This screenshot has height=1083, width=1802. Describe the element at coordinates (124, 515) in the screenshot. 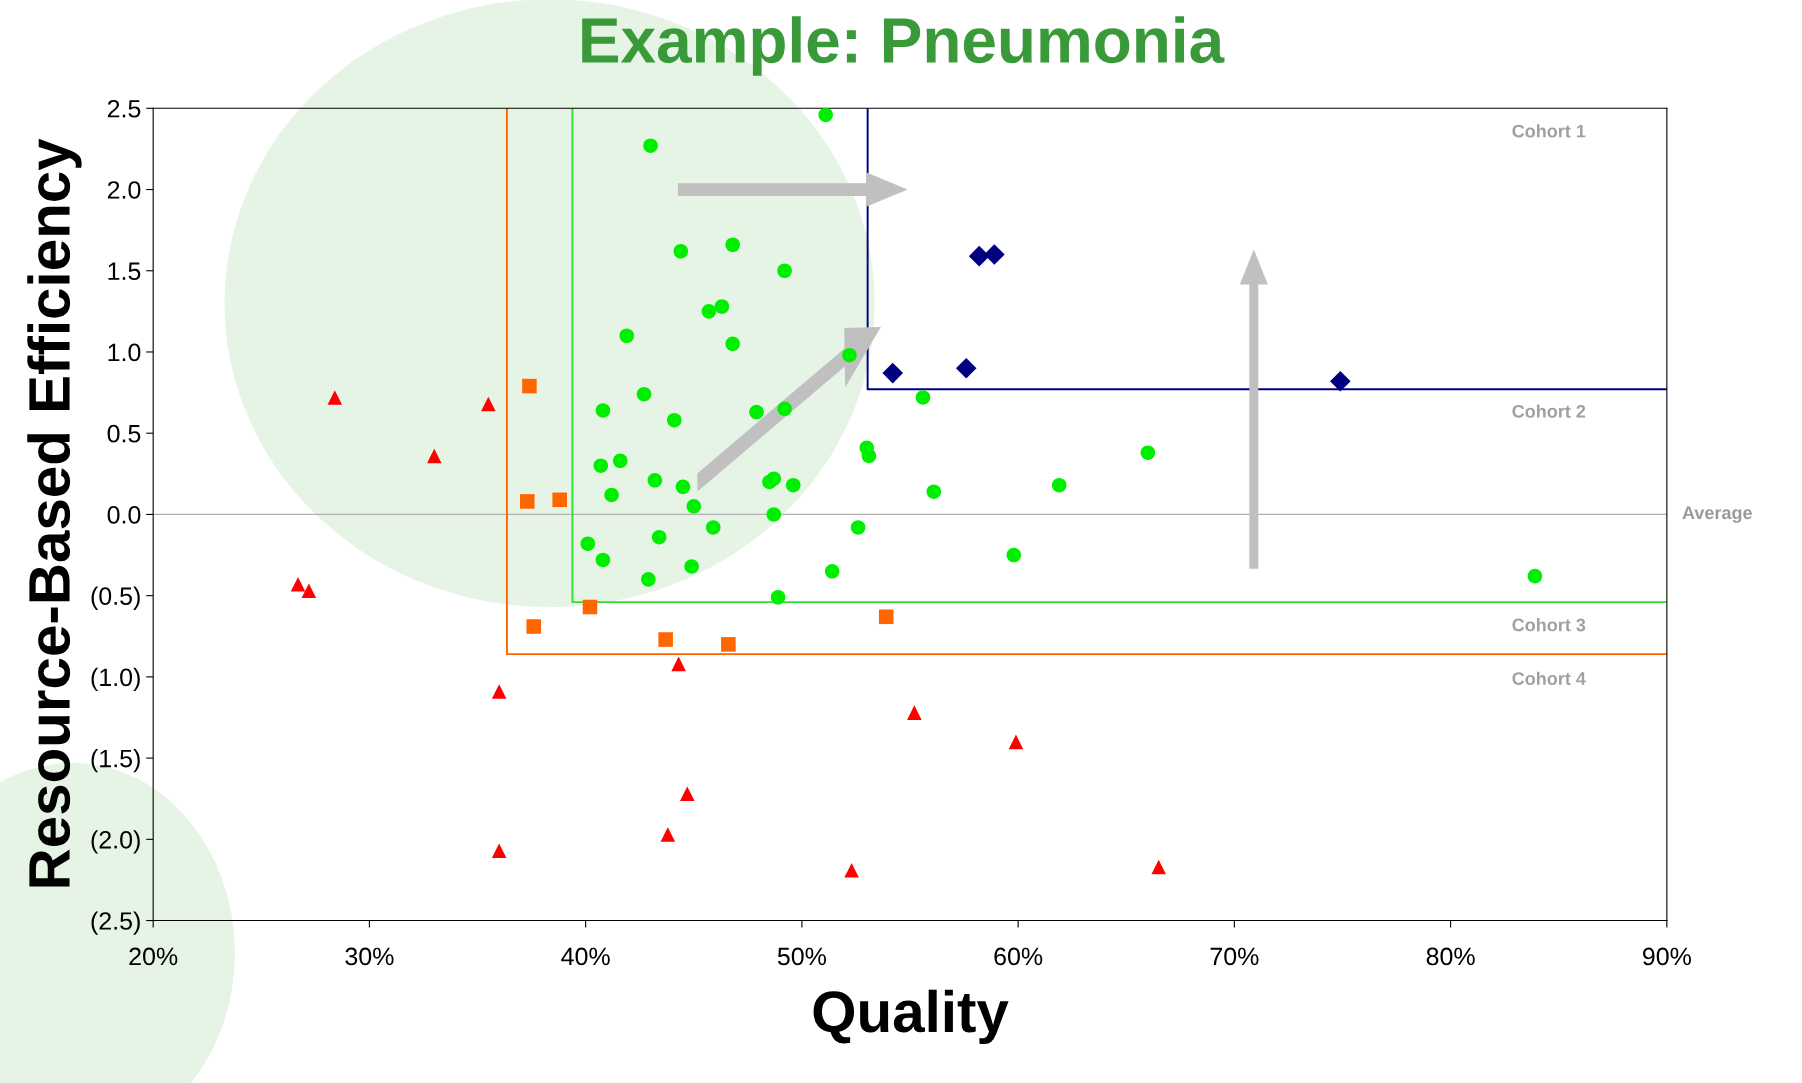

I see `y-tick-label: 0.0` at that location.